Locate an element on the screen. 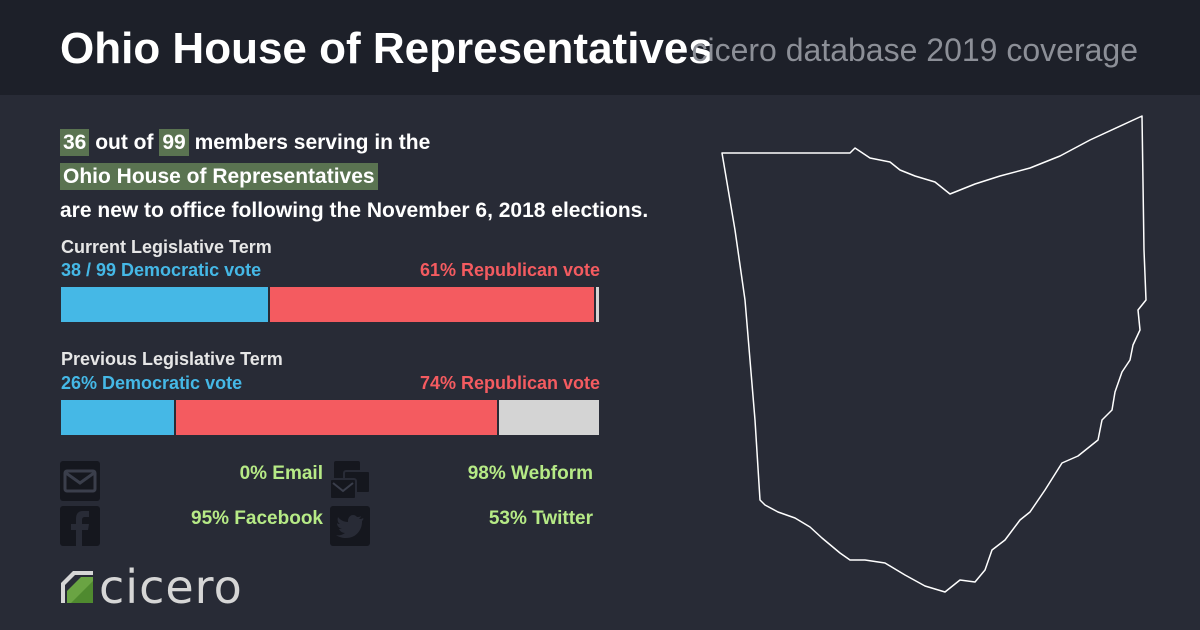  cicero-wordmark: cicero is located at coordinates (171, 587).